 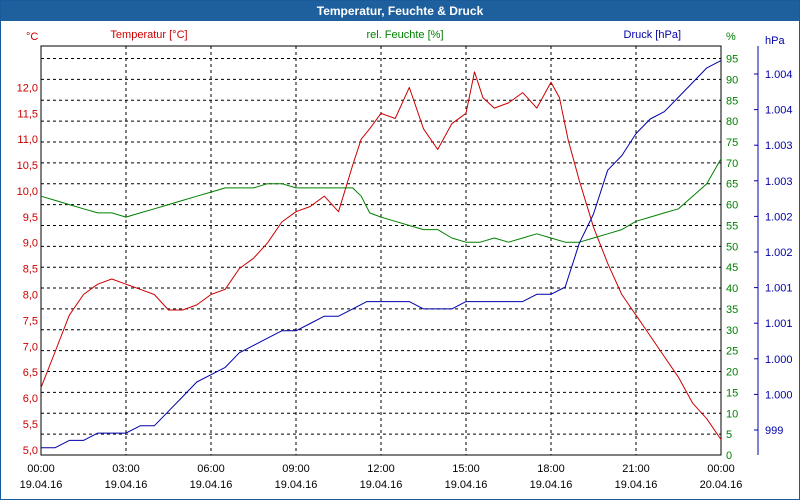 What do you see at coordinates (732, 101) in the screenshot?
I see `y-right-humidity-tick: 85` at bounding box center [732, 101].